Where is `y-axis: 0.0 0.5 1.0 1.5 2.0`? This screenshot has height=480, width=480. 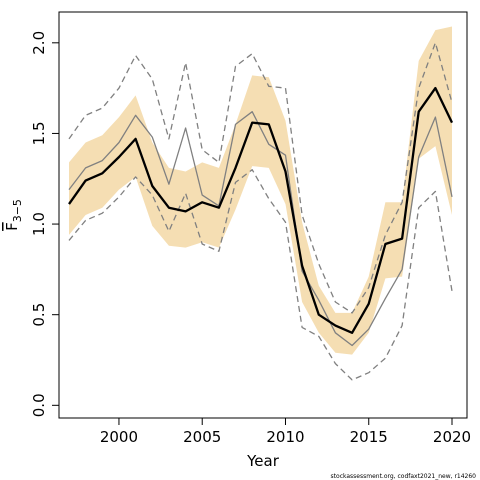 y-axis: 0.0 0.5 1.0 1.5 2.0 is located at coordinates (44, 224).